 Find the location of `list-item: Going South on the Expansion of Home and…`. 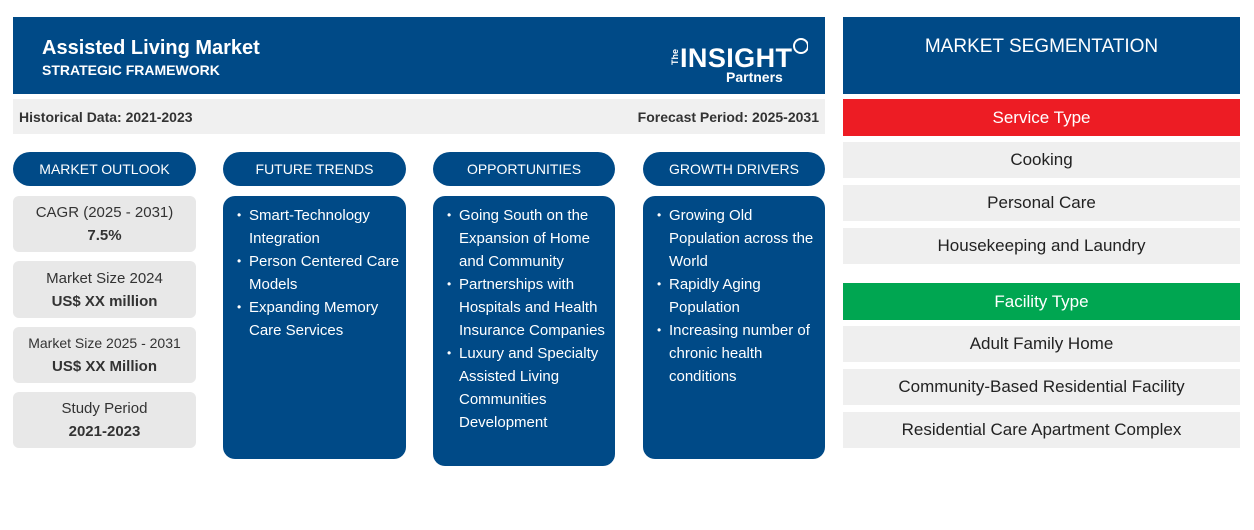

list-item: Going South on the Expansion of Home and… is located at coordinates (528, 238).